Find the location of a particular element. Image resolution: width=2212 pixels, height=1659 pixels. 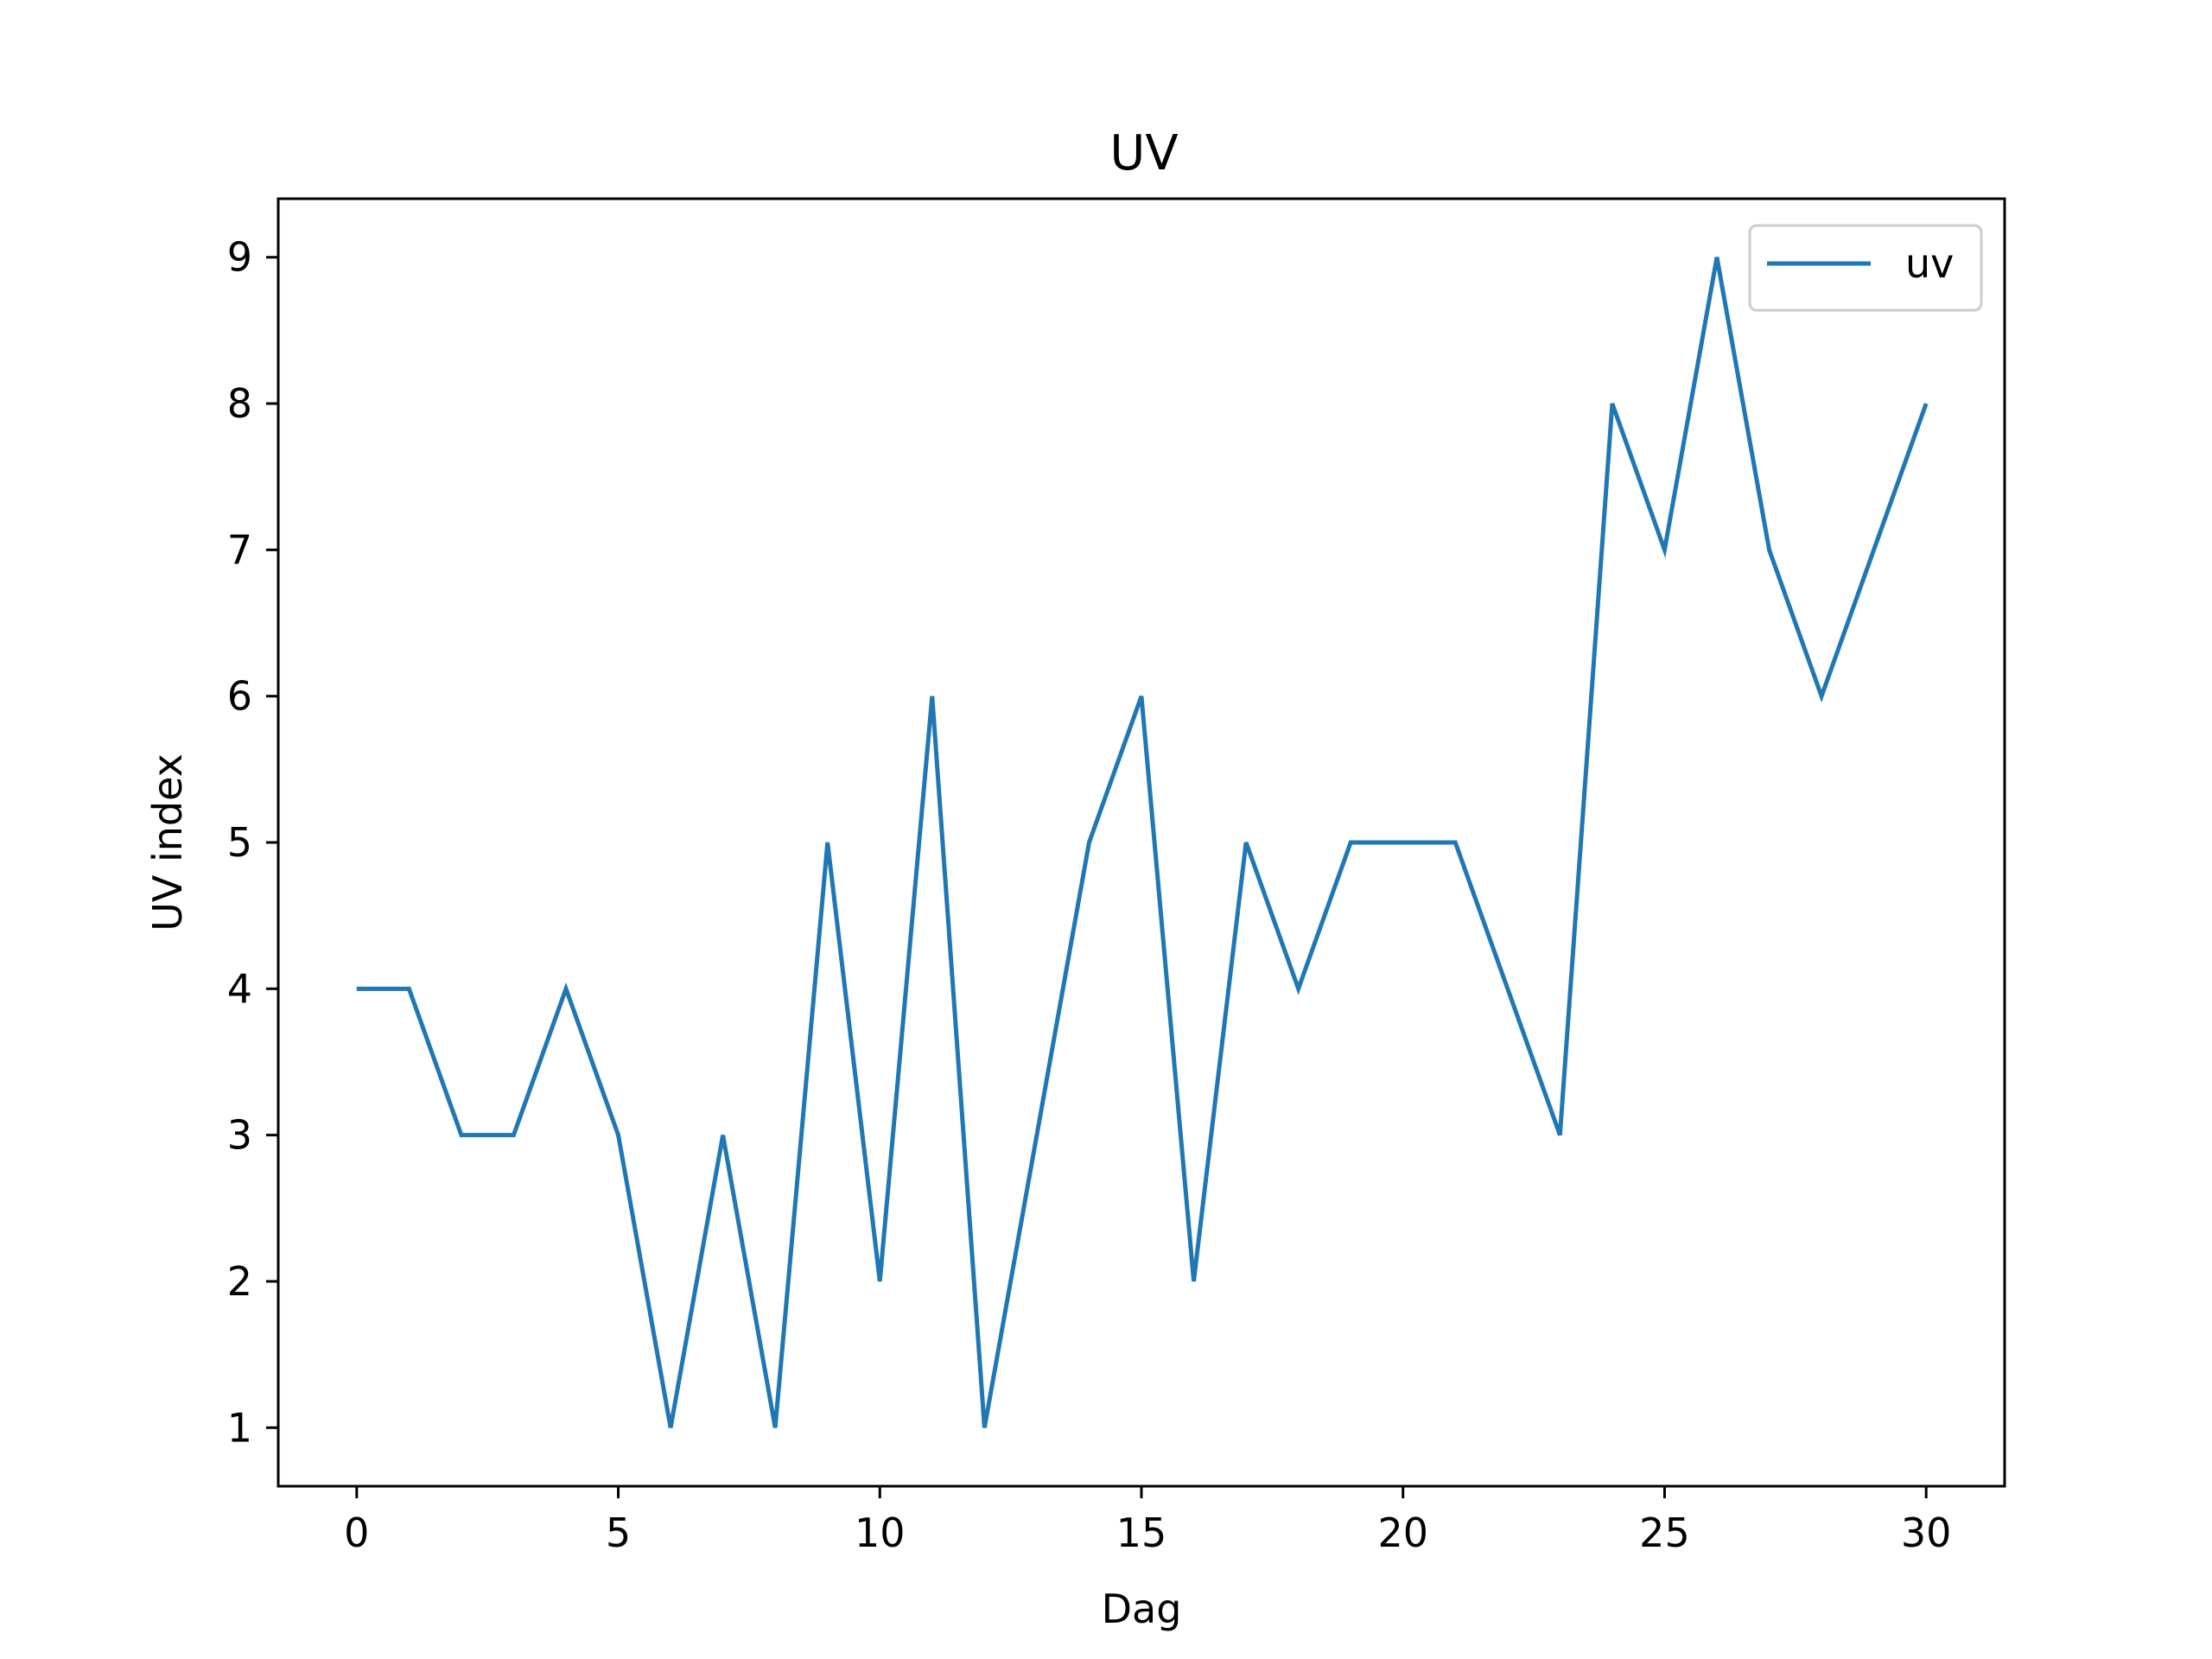

y-axis: 1 2 3 4 5 6 7 8 9 is located at coordinates (252, 842).